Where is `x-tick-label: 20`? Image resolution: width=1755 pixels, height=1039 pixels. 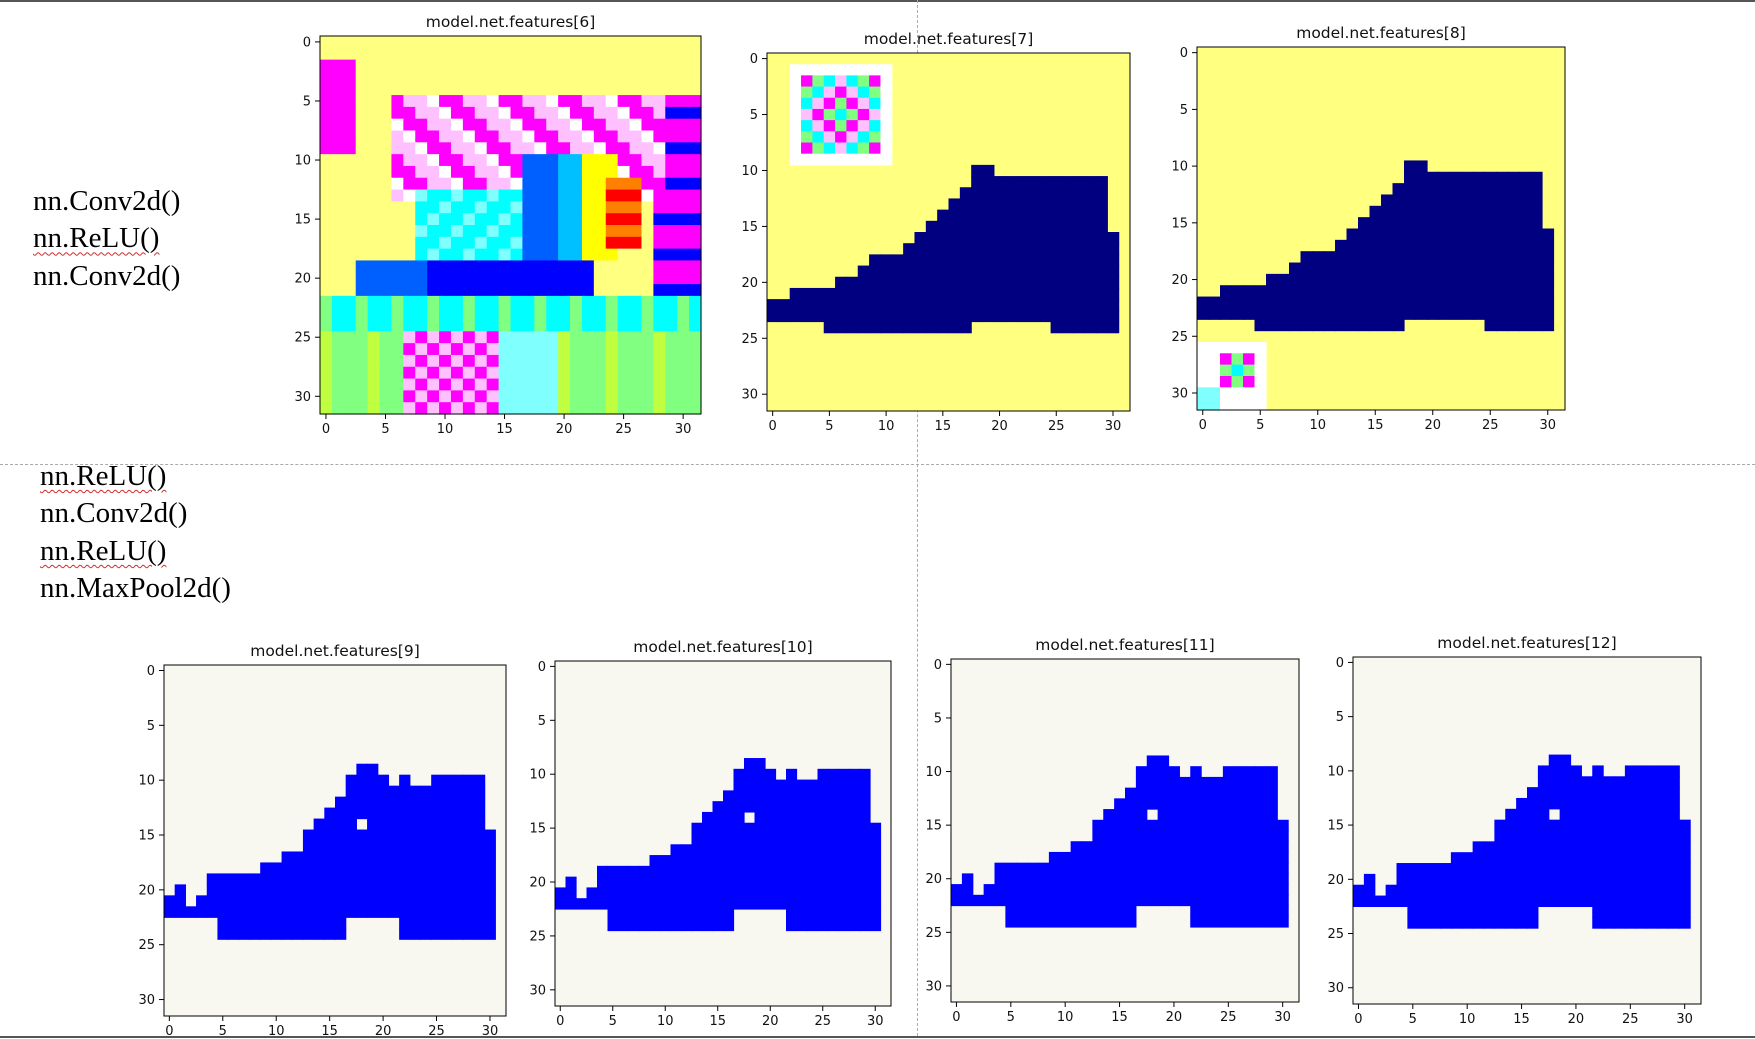 x-tick-label: 20 is located at coordinates (1576, 1019).